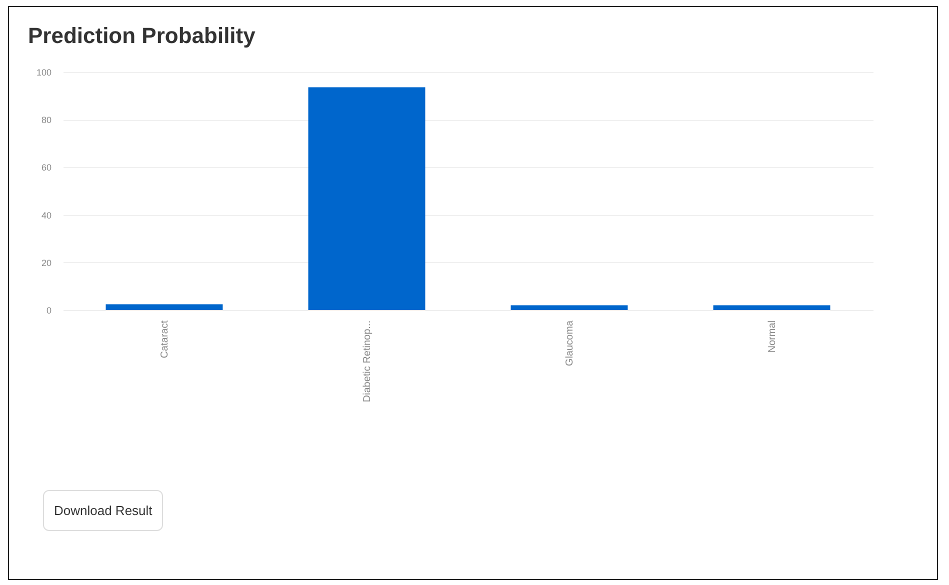  I want to click on y-tick-label: 80, so click(46, 120).